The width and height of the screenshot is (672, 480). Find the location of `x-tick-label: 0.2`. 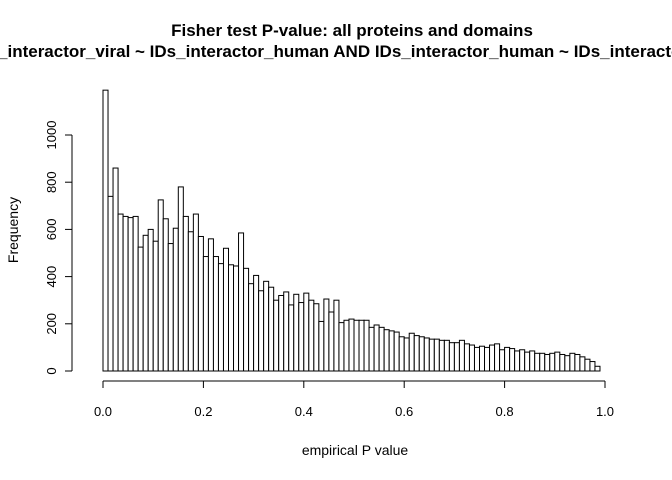

x-tick-label: 0.2 is located at coordinates (203, 411).